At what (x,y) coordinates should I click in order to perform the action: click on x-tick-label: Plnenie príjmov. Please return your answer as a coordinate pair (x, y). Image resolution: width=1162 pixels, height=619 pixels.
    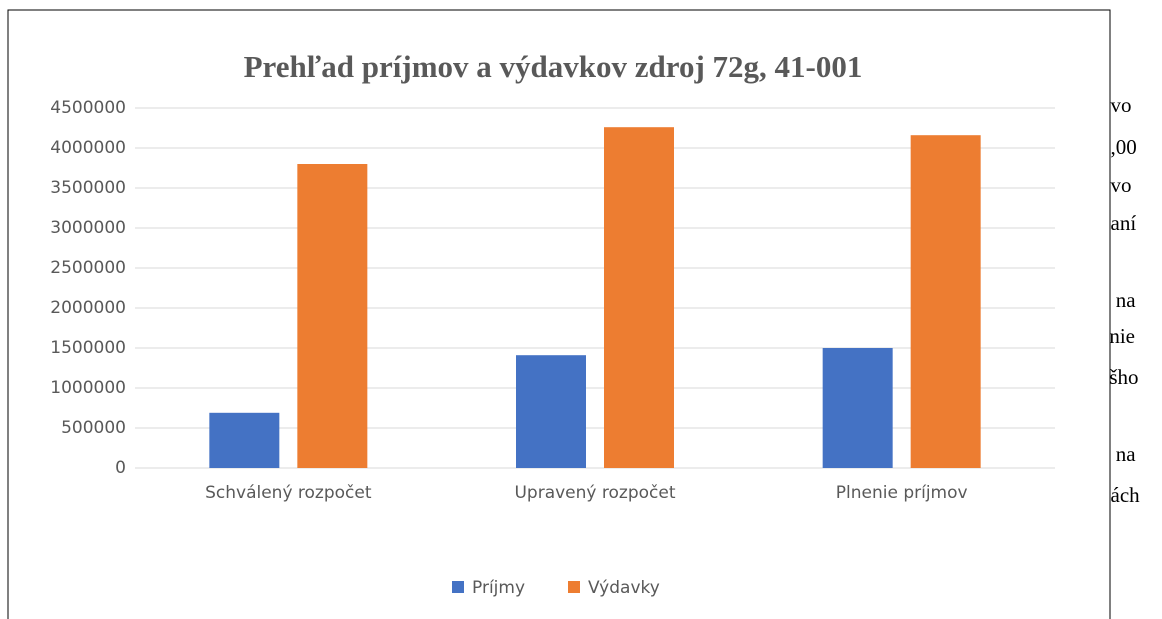
    Looking at the image, I should click on (902, 493).